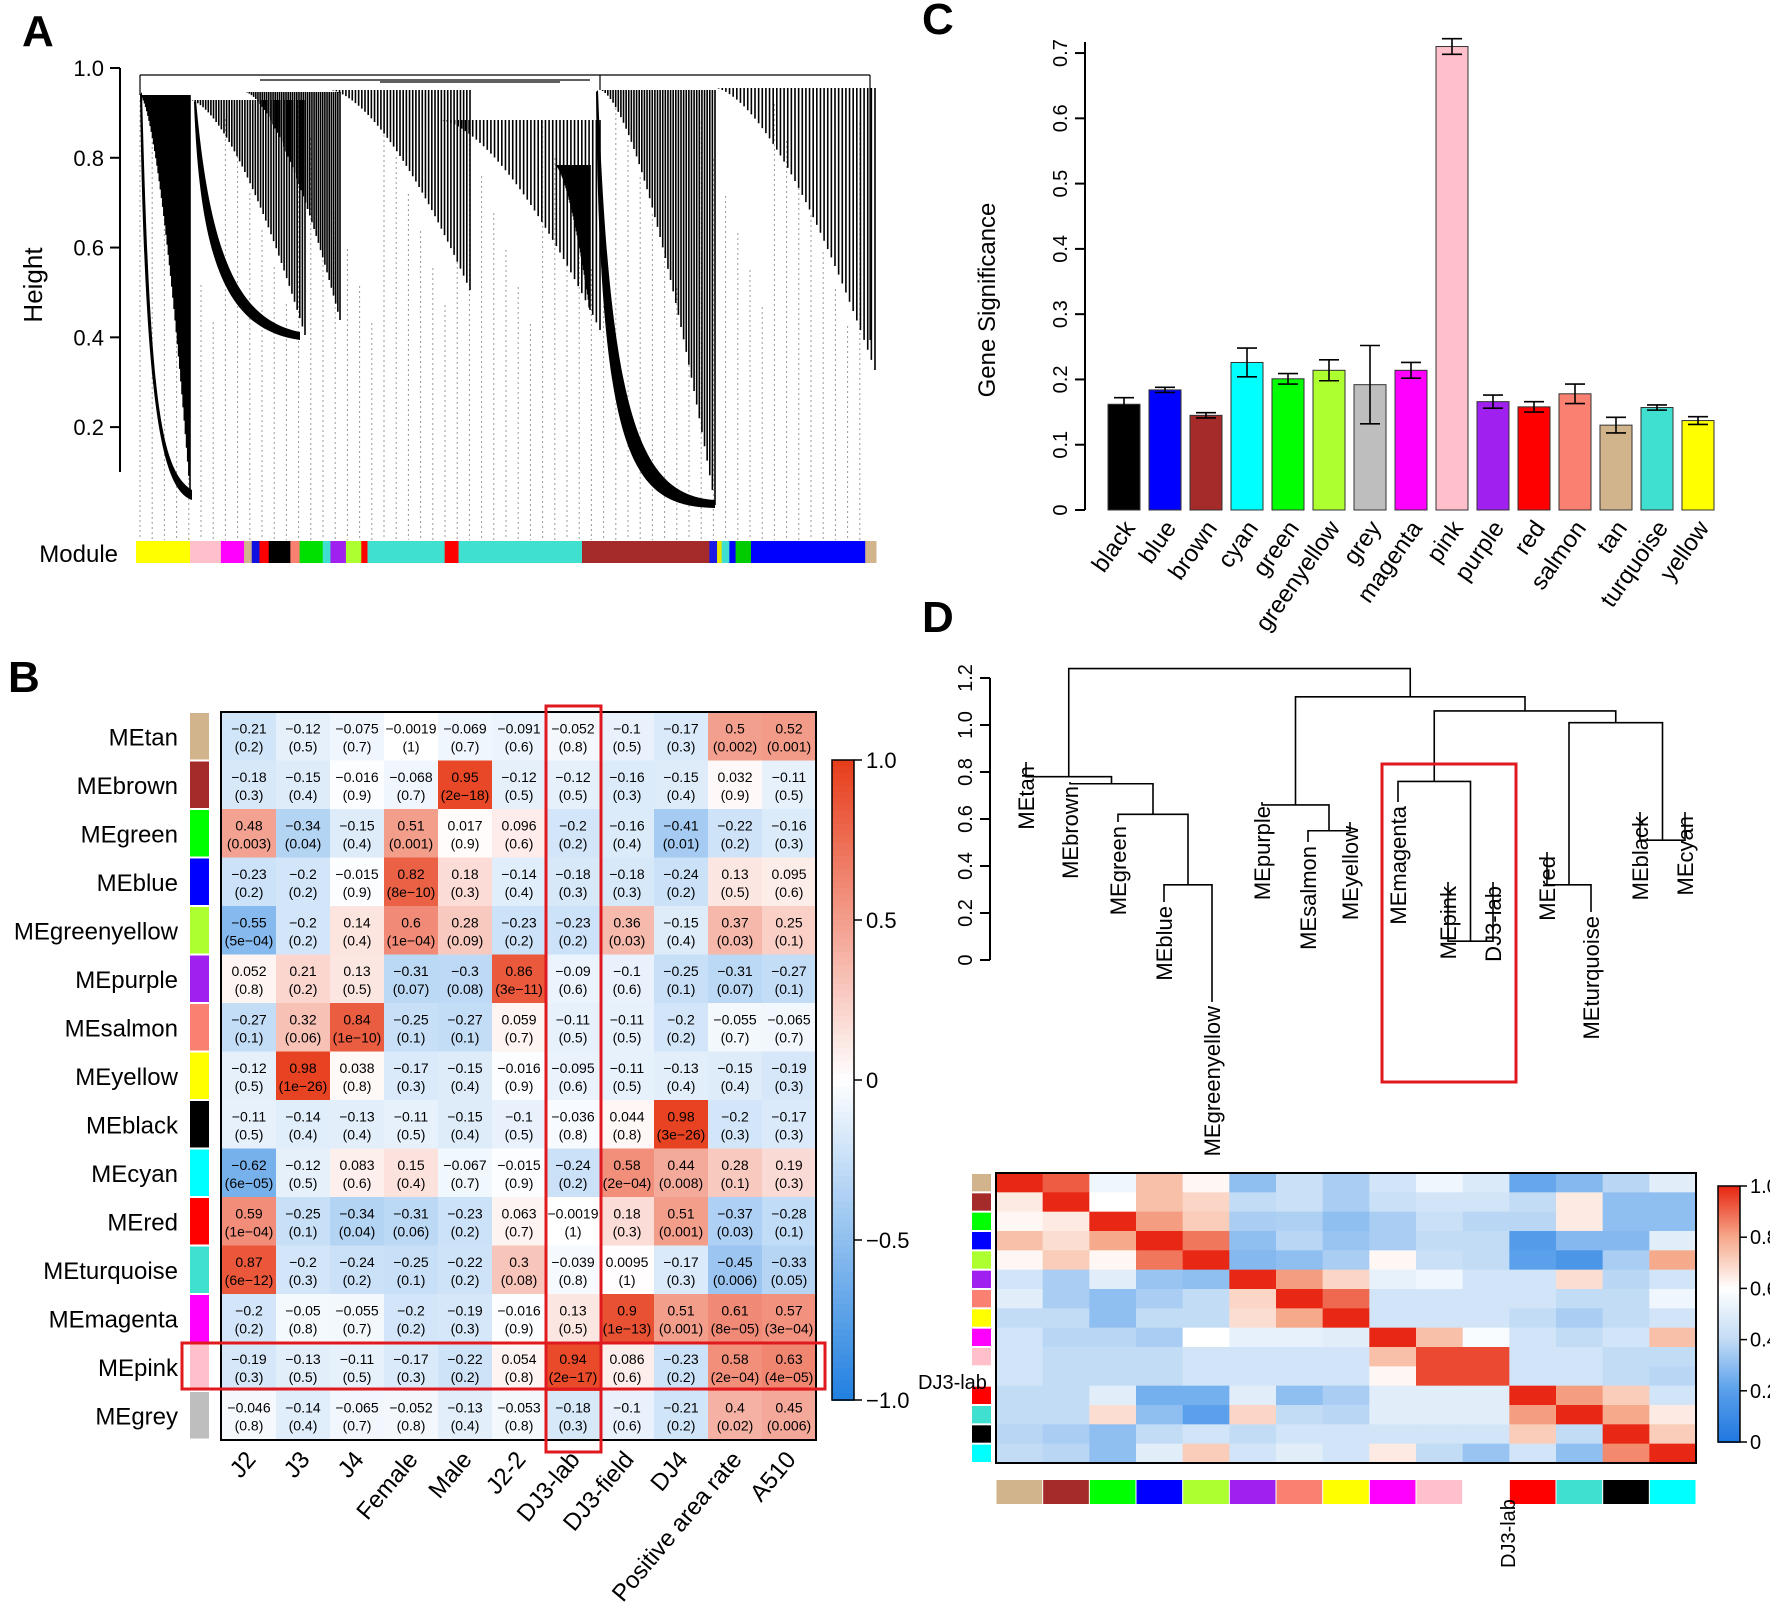  I want to click on b-cell-value: −0.065, so click(788, 1019).